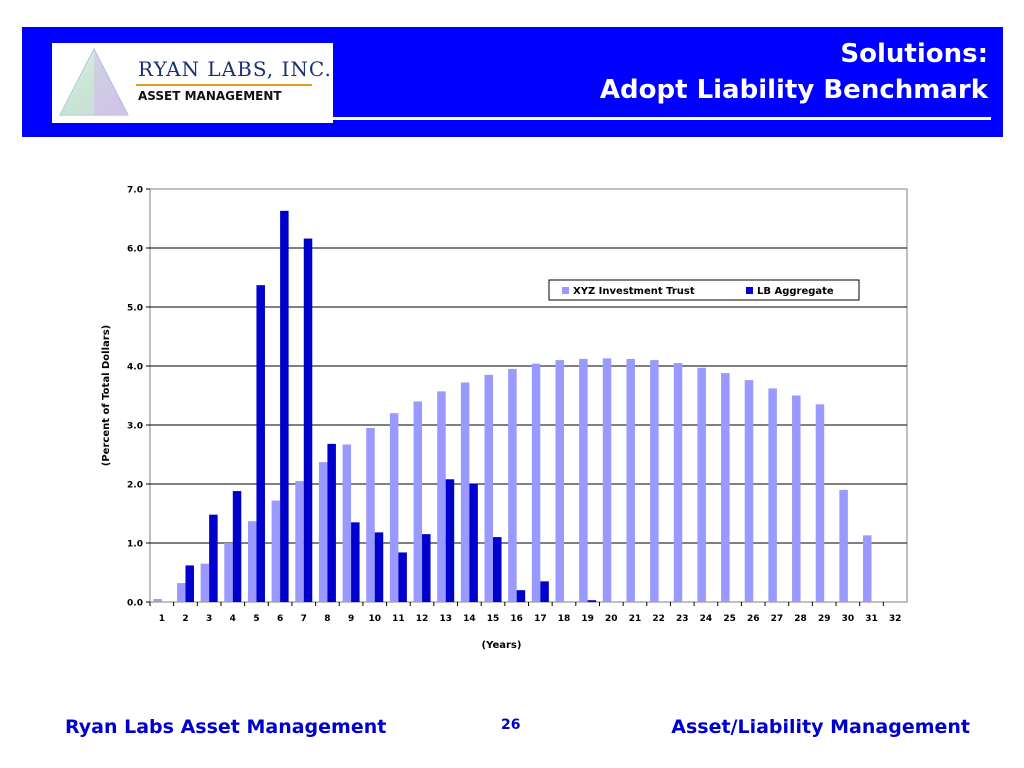  Describe the element at coordinates (162, 619) in the screenshot. I see `x-tick-label: 1` at that location.